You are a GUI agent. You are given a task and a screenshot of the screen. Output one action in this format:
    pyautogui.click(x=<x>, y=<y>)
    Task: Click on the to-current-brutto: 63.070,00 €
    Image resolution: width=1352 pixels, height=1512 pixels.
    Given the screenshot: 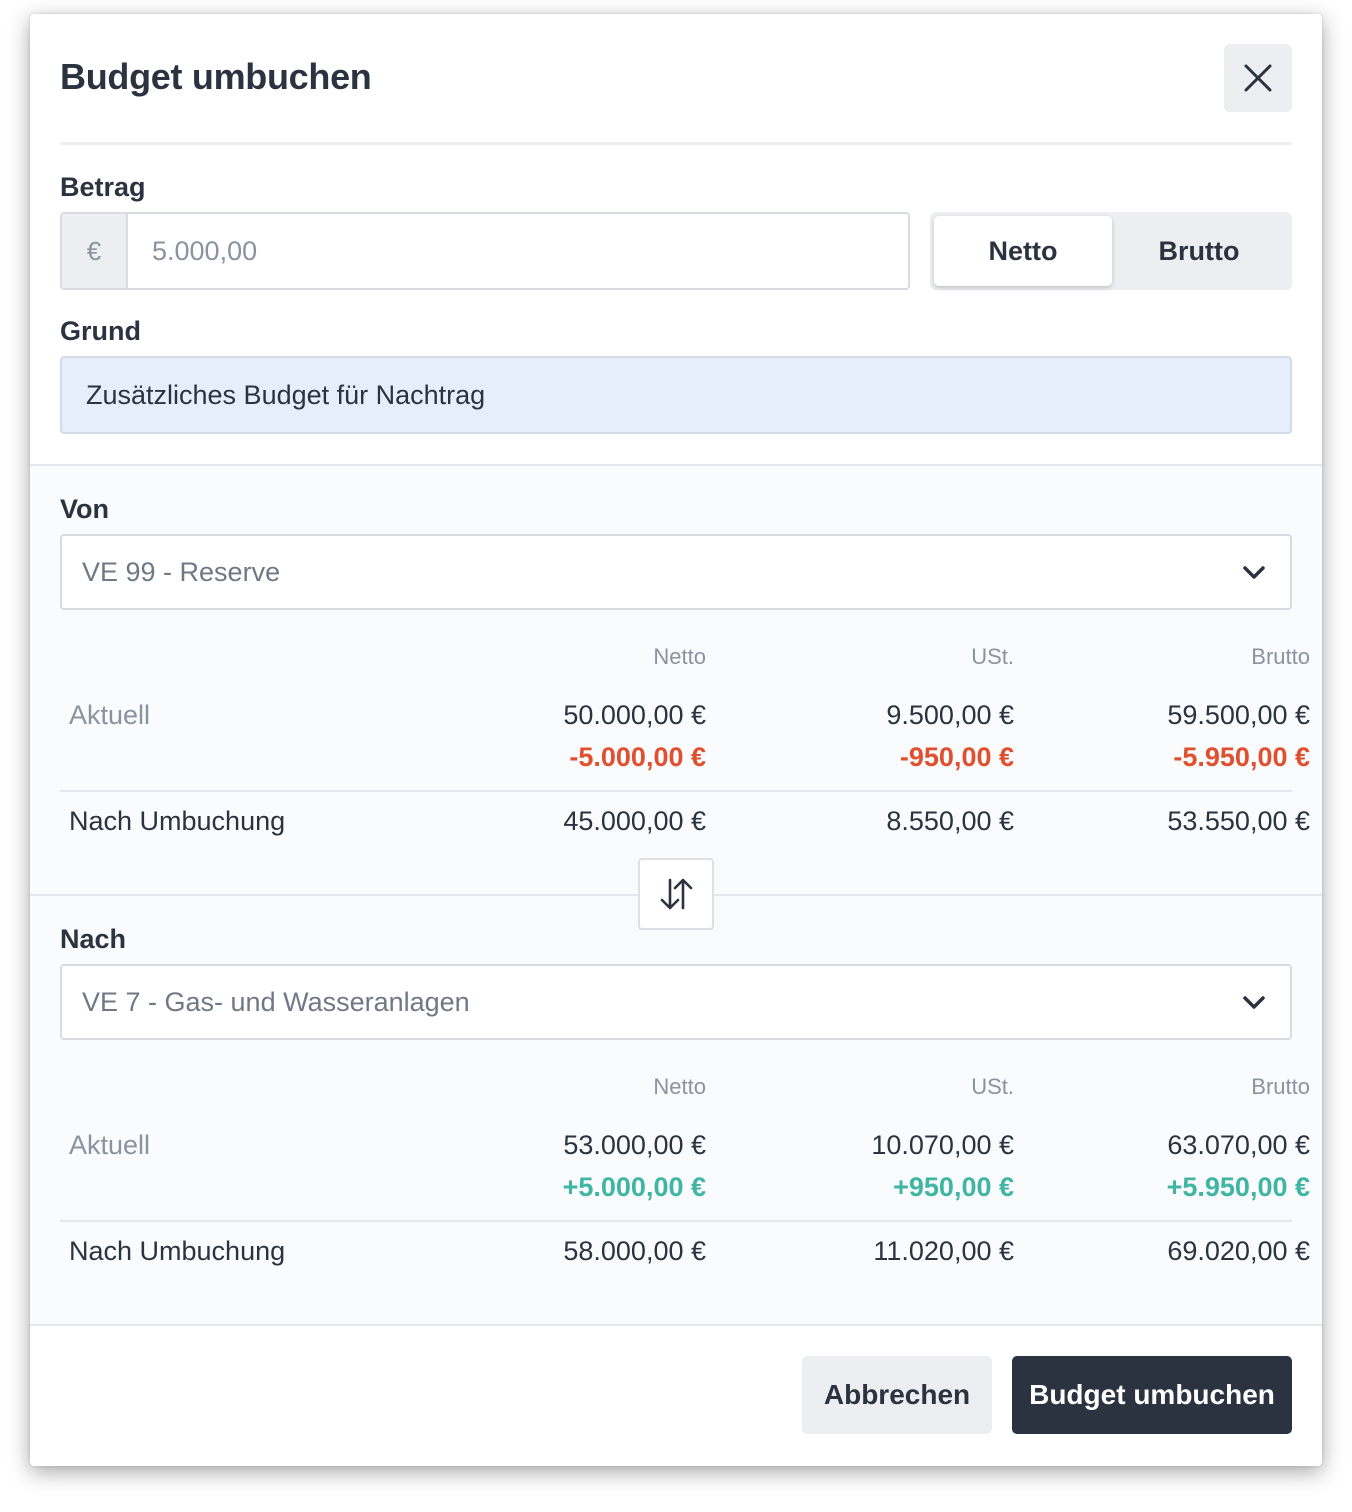 What is the action you would take?
    pyautogui.click(x=1238, y=1145)
    